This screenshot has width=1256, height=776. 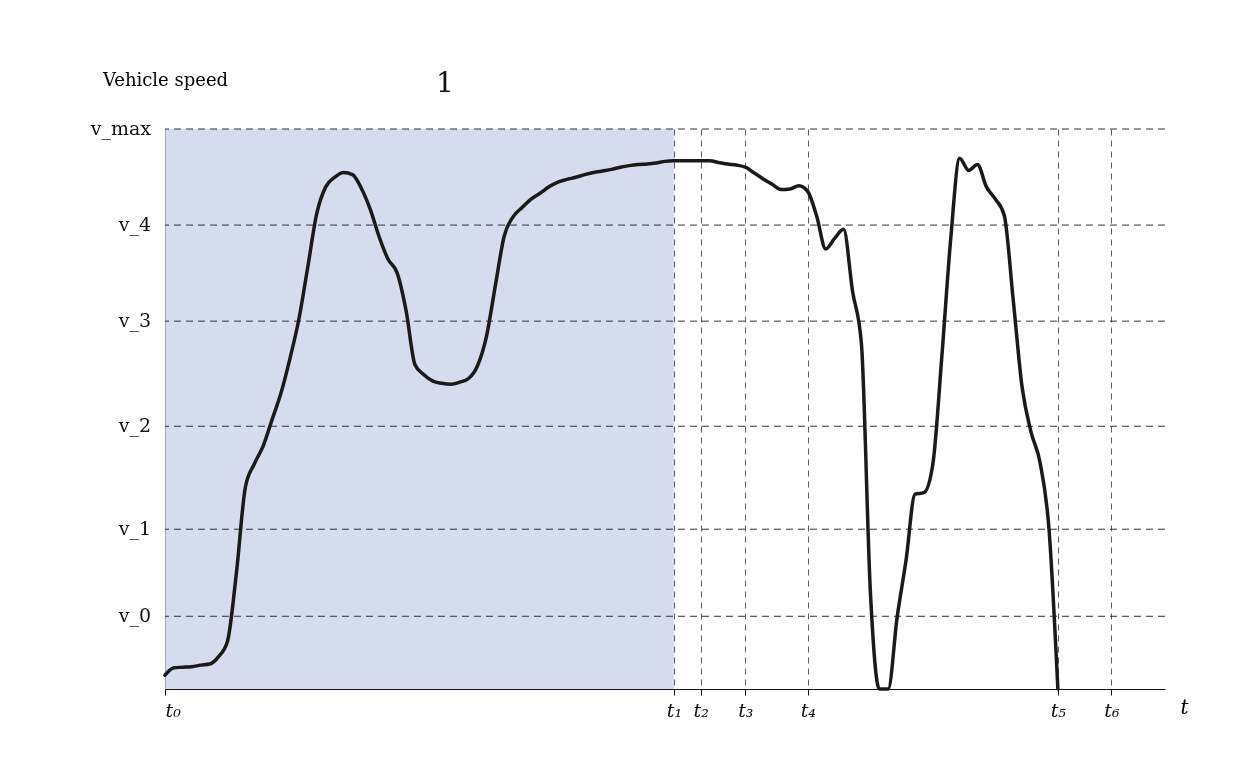 What do you see at coordinates (1058, 709) in the screenshot?
I see `x-tick-label: t₅` at bounding box center [1058, 709].